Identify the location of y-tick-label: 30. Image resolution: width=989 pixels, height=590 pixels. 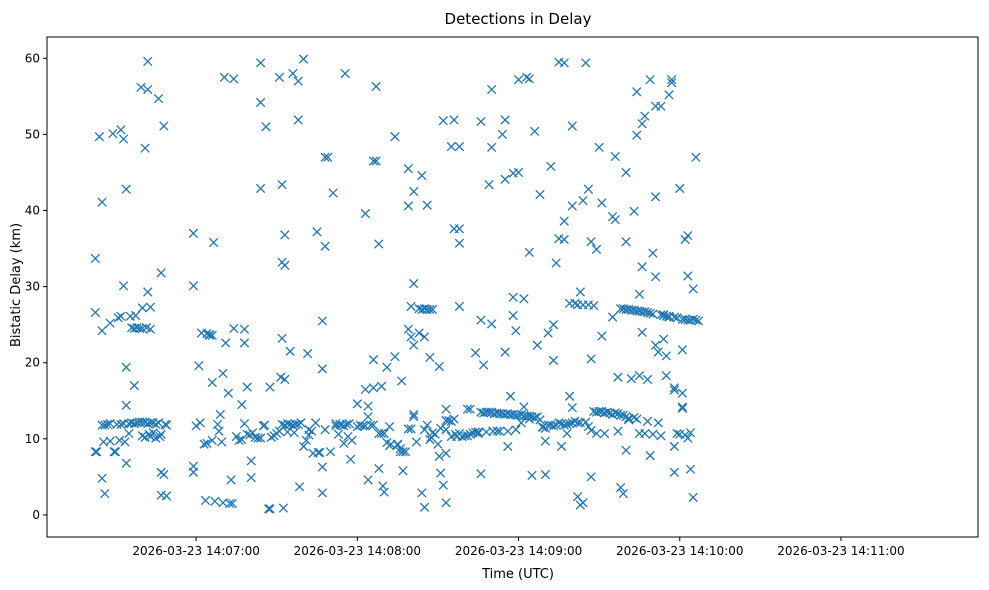
(32, 287).